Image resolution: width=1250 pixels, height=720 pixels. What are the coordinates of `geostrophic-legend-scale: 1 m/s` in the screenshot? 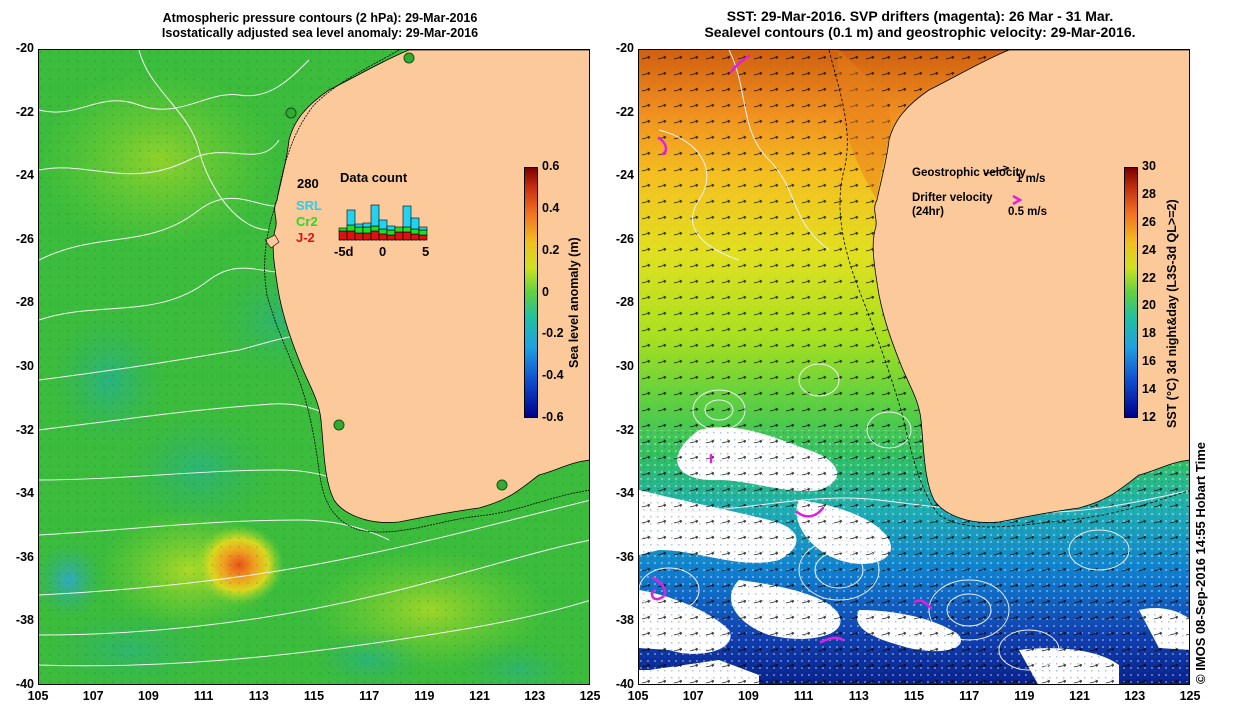 It's located at (1031, 179).